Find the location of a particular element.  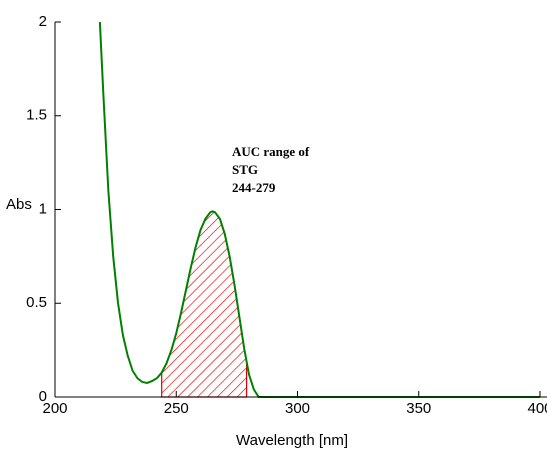

y-tick-label: 1.5 is located at coordinates (36, 115).